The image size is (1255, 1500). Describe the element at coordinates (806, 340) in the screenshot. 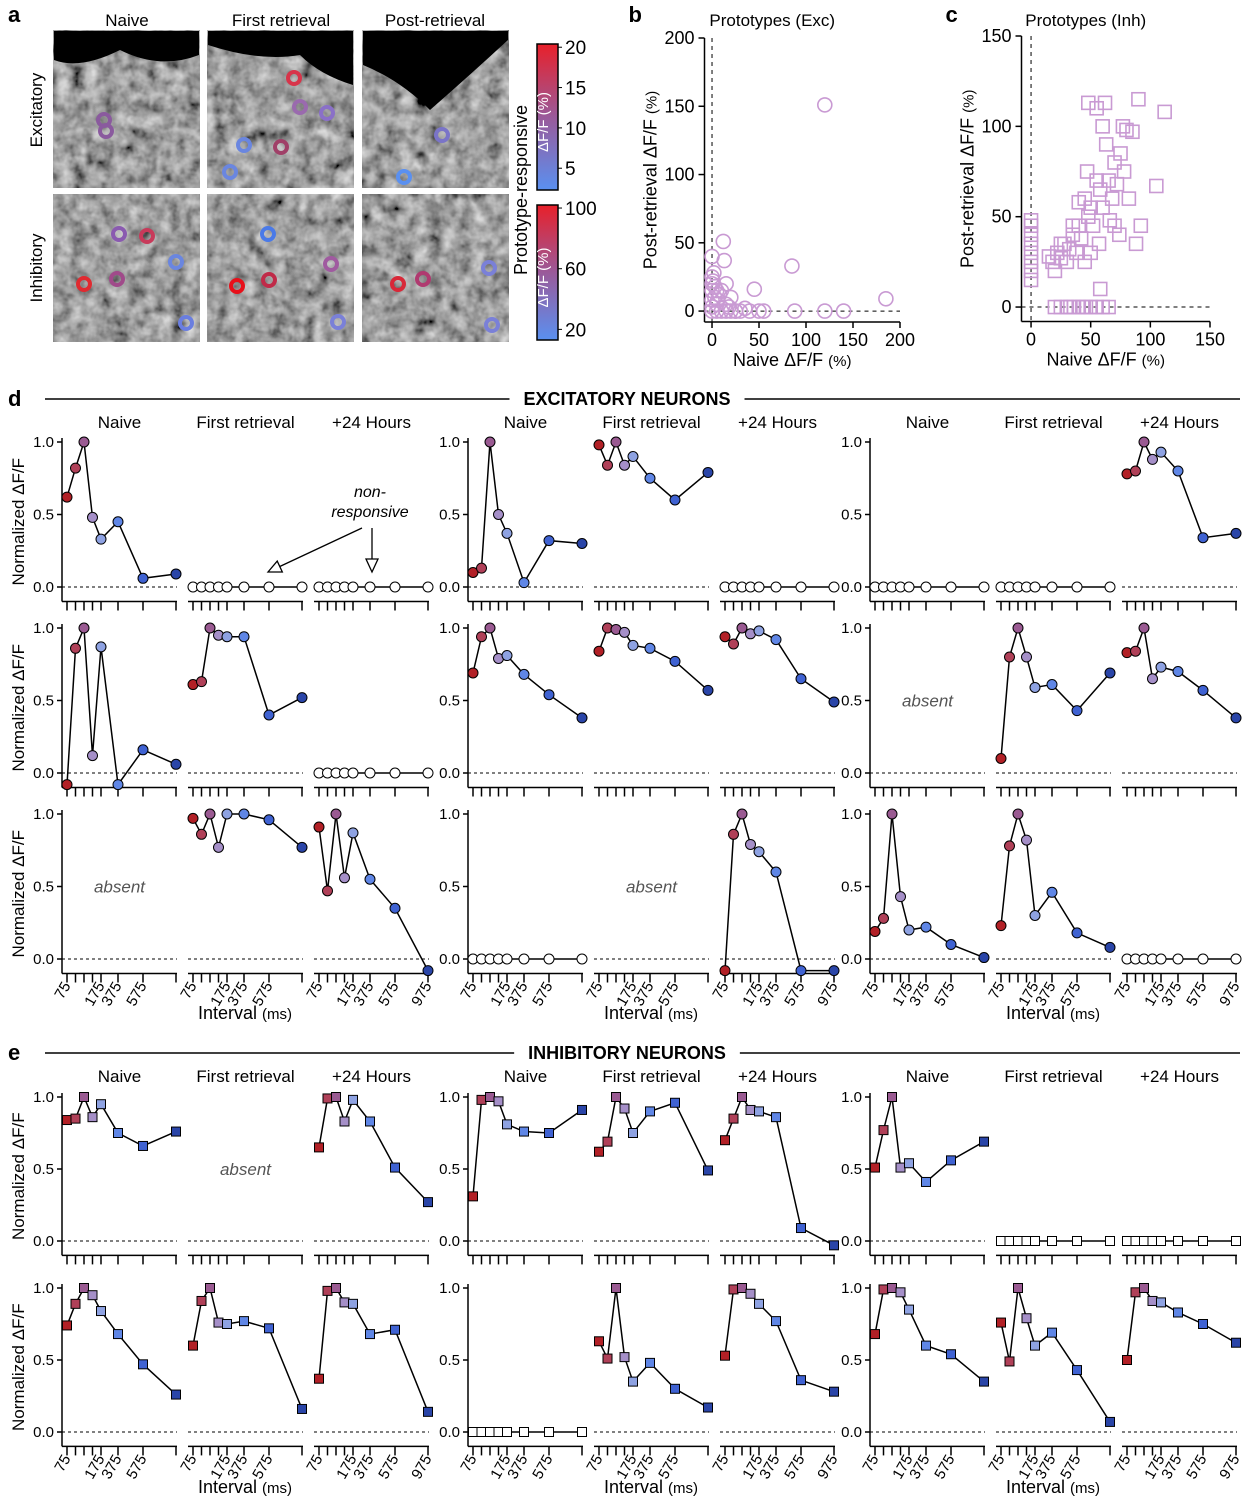

I see `x-tick-label: 100` at that location.